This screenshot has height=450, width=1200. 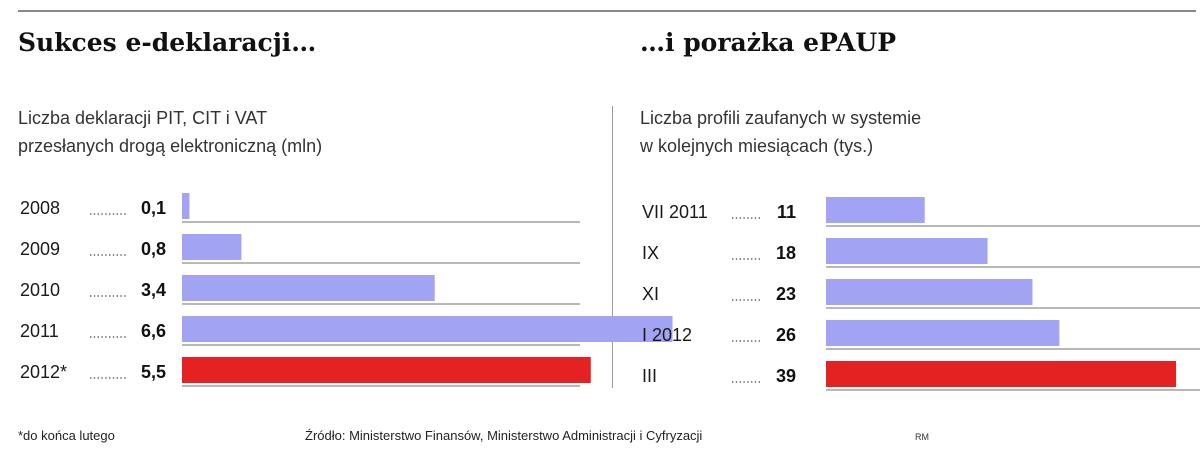 What do you see at coordinates (667, 335) in the screenshot?
I see `category-label: I 2012` at bounding box center [667, 335].